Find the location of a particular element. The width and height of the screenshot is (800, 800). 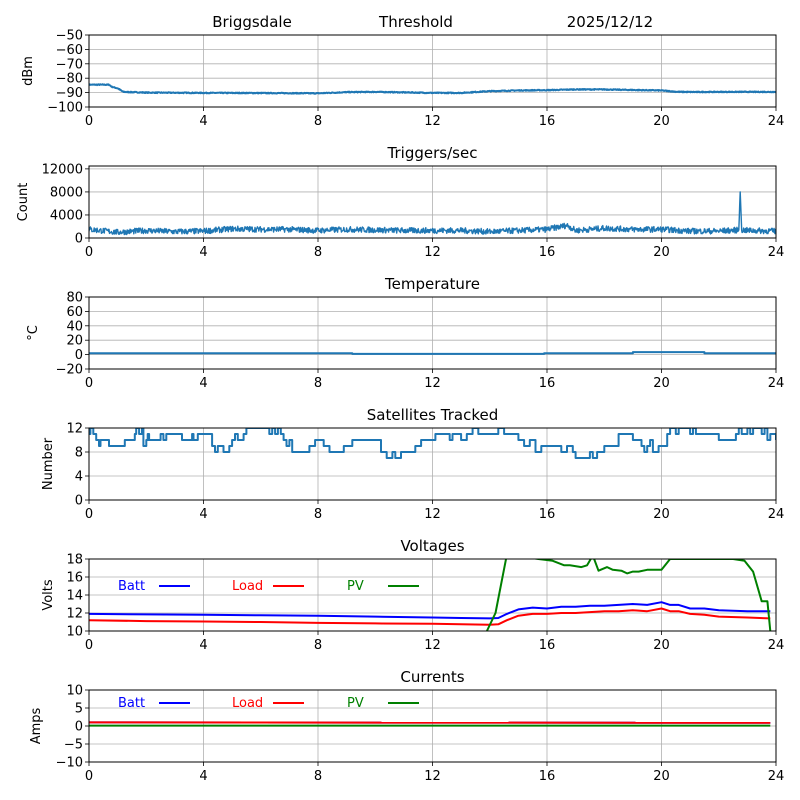

panel-title: Currents is located at coordinates (432, 677).